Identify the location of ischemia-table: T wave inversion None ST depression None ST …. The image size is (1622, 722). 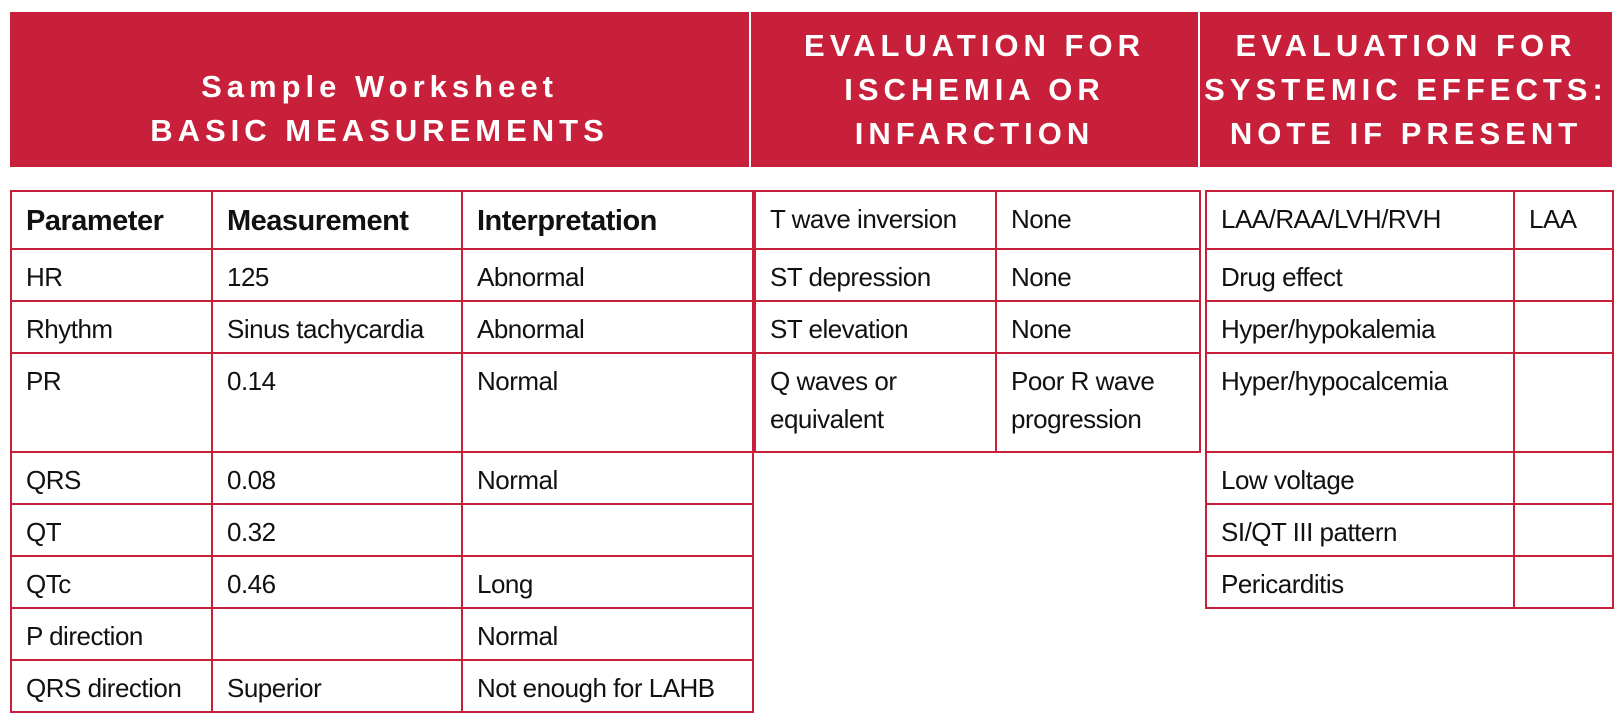
(977, 321).